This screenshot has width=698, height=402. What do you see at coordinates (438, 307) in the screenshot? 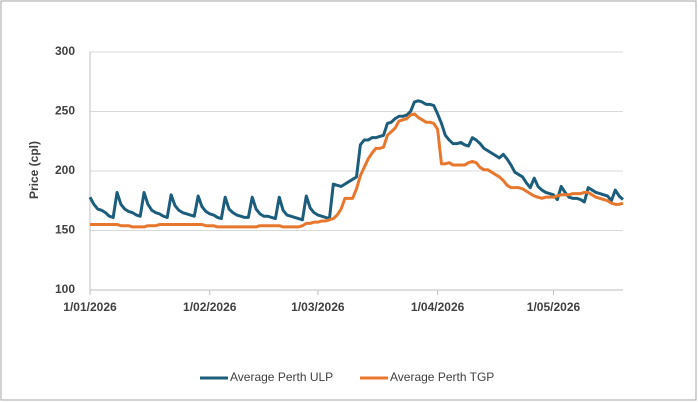
I see `x-tick-label: 1/04/2026` at bounding box center [438, 307].